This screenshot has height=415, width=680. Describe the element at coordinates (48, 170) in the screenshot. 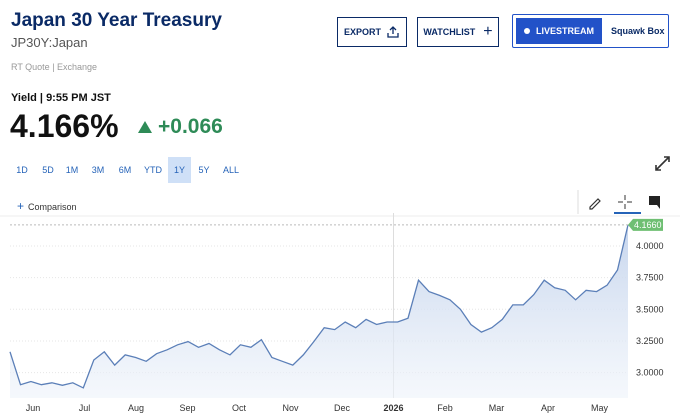

I see `range-tab: 5D` at that location.